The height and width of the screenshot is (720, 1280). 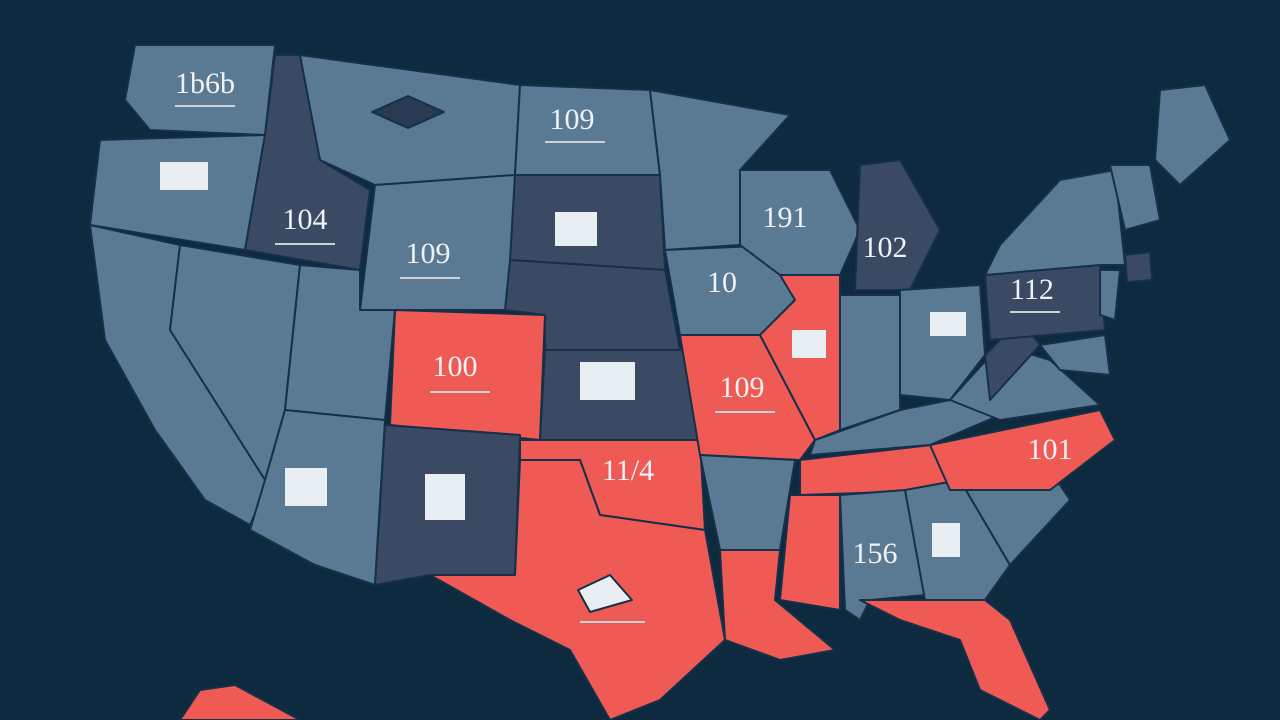 I want to click on state-label: 102, so click(x=885, y=247).